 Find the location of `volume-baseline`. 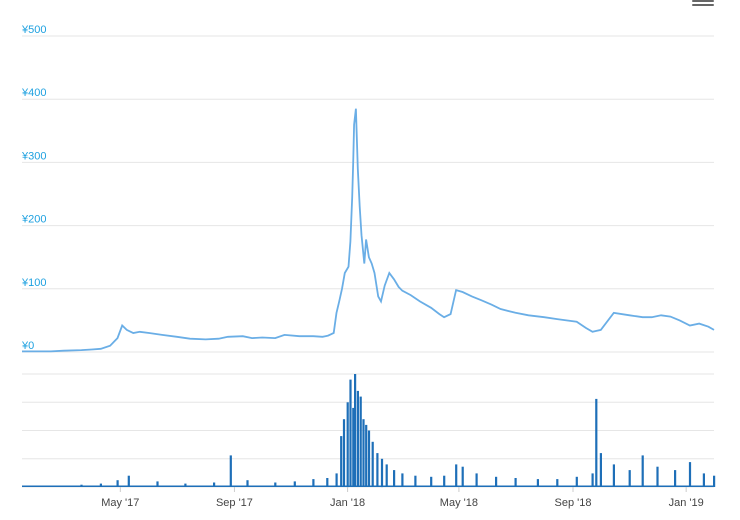

volume-baseline is located at coordinates (368, 486).